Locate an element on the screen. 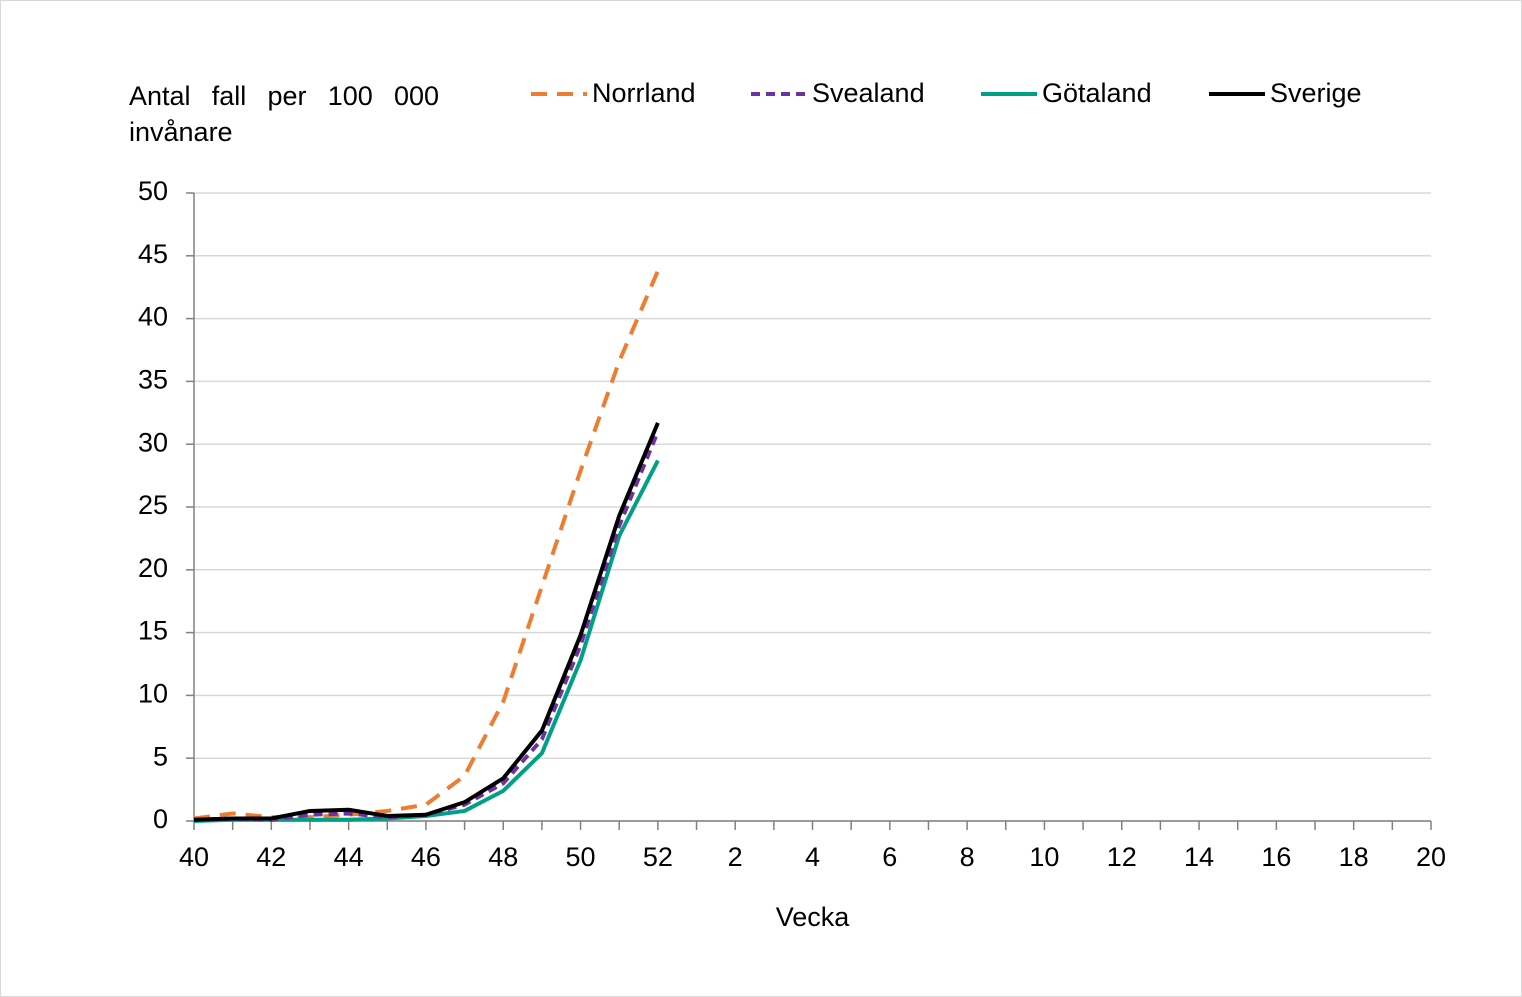 This screenshot has width=1522, height=997. y-axis-title: Antal fall per 100 000 invånare is located at coordinates (284, 114).